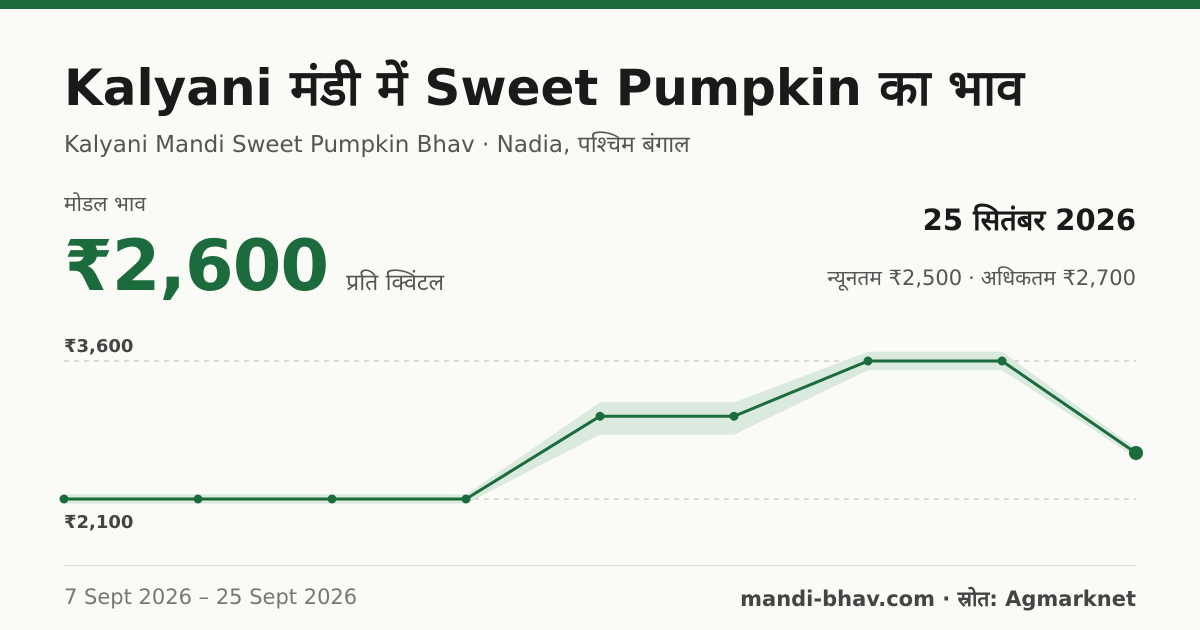  Describe the element at coordinates (1058, 278) in the screenshot. I see `max-price: अधिकतम ₹2,700` at that location.